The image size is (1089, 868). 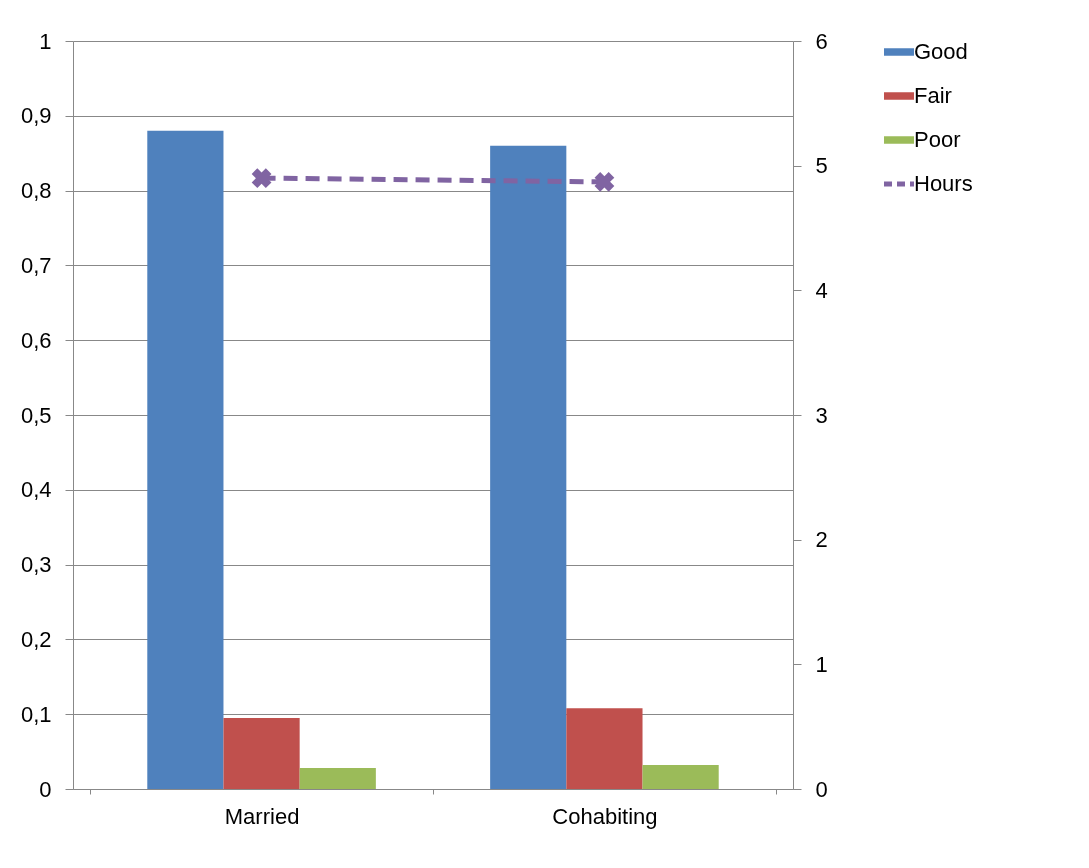 What do you see at coordinates (941, 51) in the screenshot?
I see `legend-label: Good` at bounding box center [941, 51].